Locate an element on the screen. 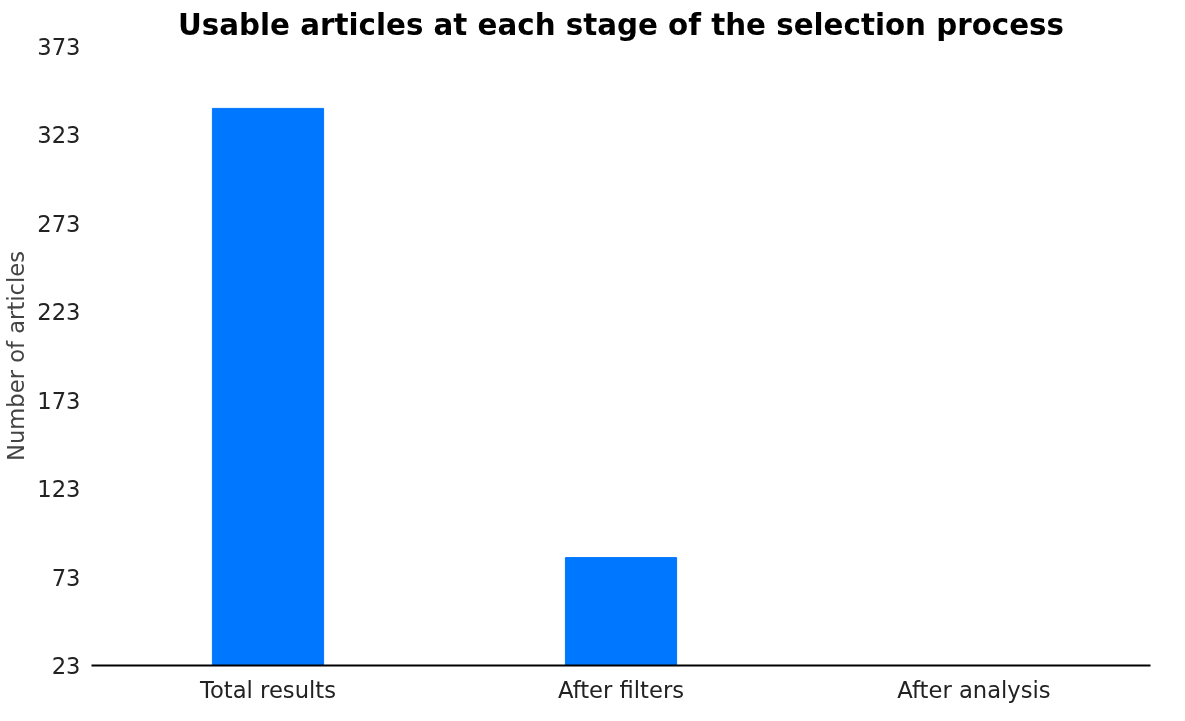  x-tick-label: After analysis is located at coordinates (974, 689).